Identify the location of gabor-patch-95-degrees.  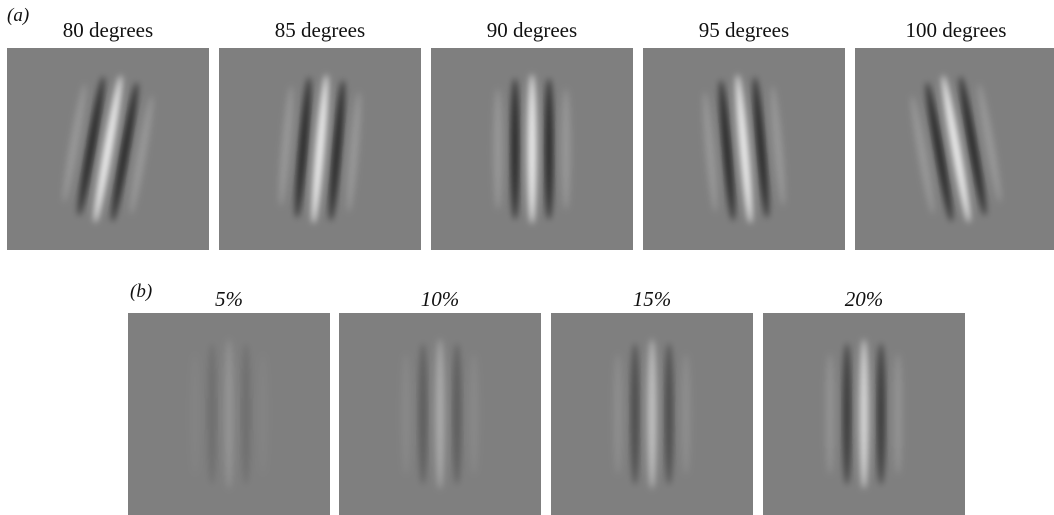
(744, 149).